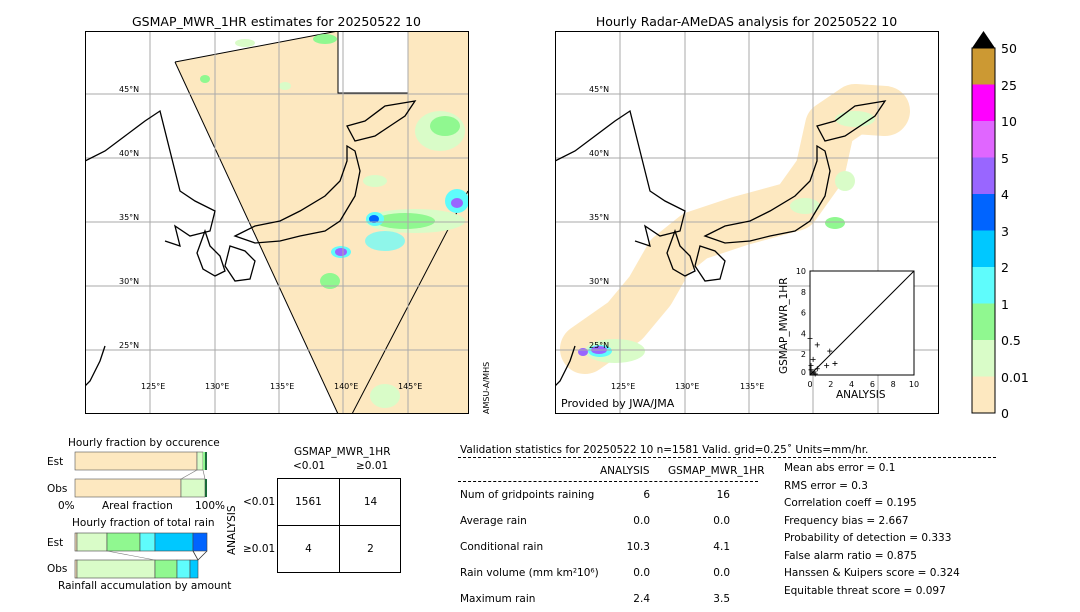  Describe the element at coordinates (342, 452) in the screenshot. I see `contingency-col-title: GSMAP_MWR_1HR` at that location.